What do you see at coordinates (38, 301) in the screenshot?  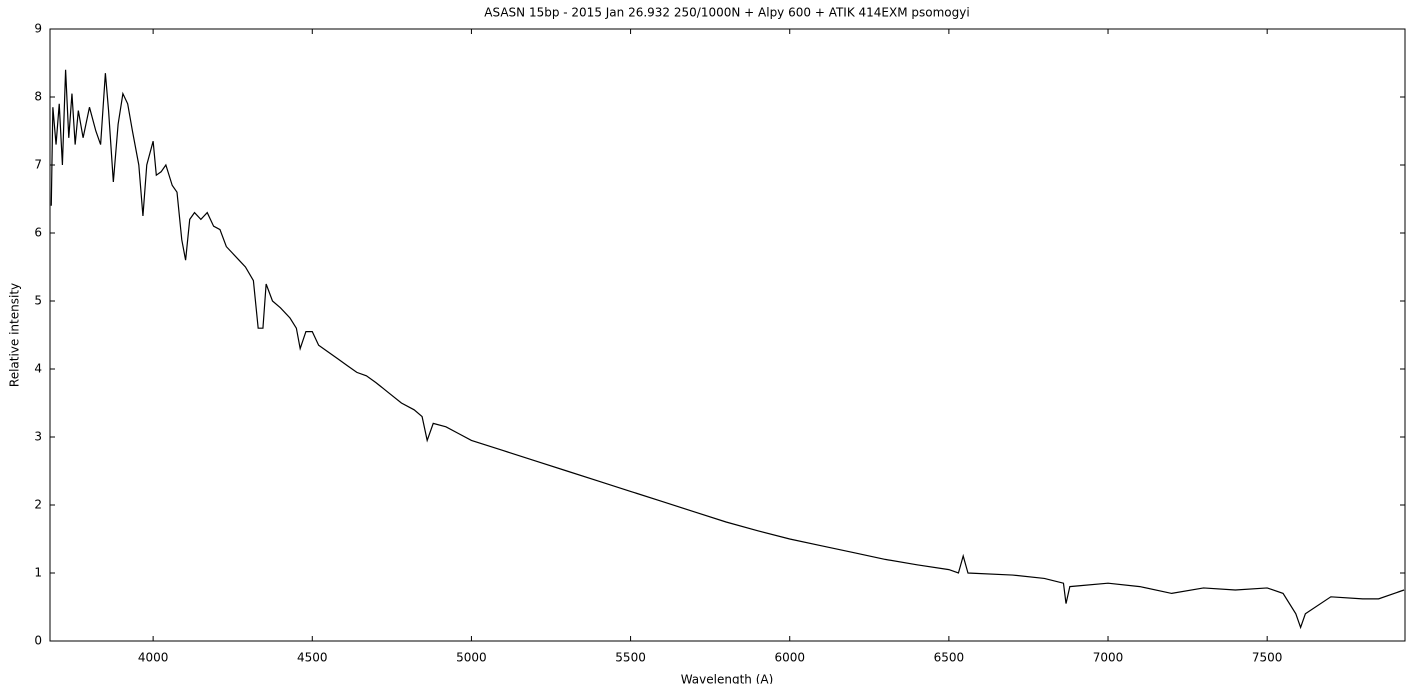 I see `y-tick-label: 5` at bounding box center [38, 301].